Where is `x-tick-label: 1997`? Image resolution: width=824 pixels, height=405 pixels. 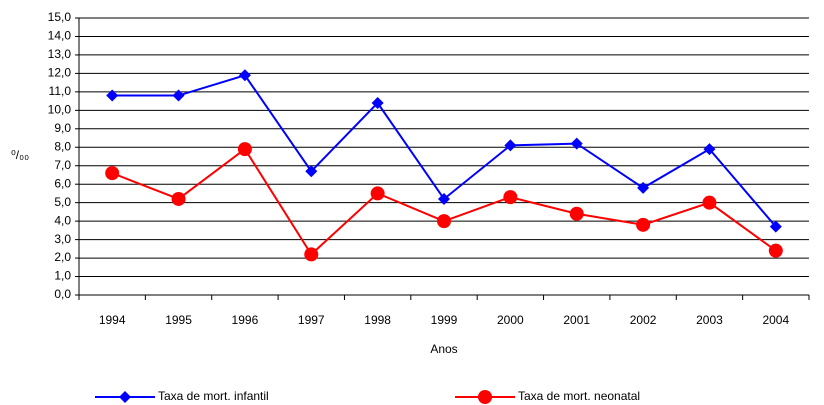
x-tick-label: 1997 is located at coordinates (311, 320).